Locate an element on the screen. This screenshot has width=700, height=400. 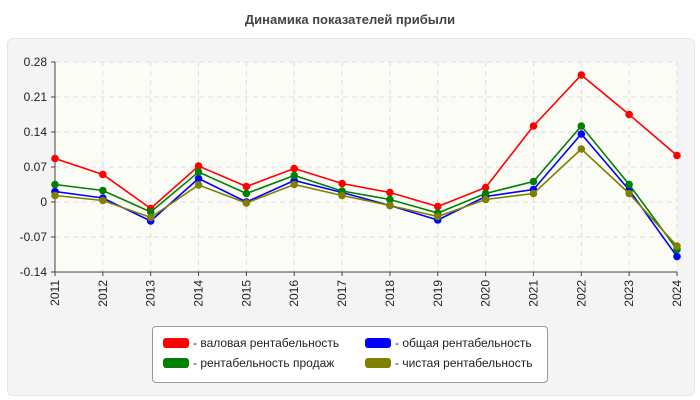
x-tick-label: 2014 is located at coordinates (199, 293).